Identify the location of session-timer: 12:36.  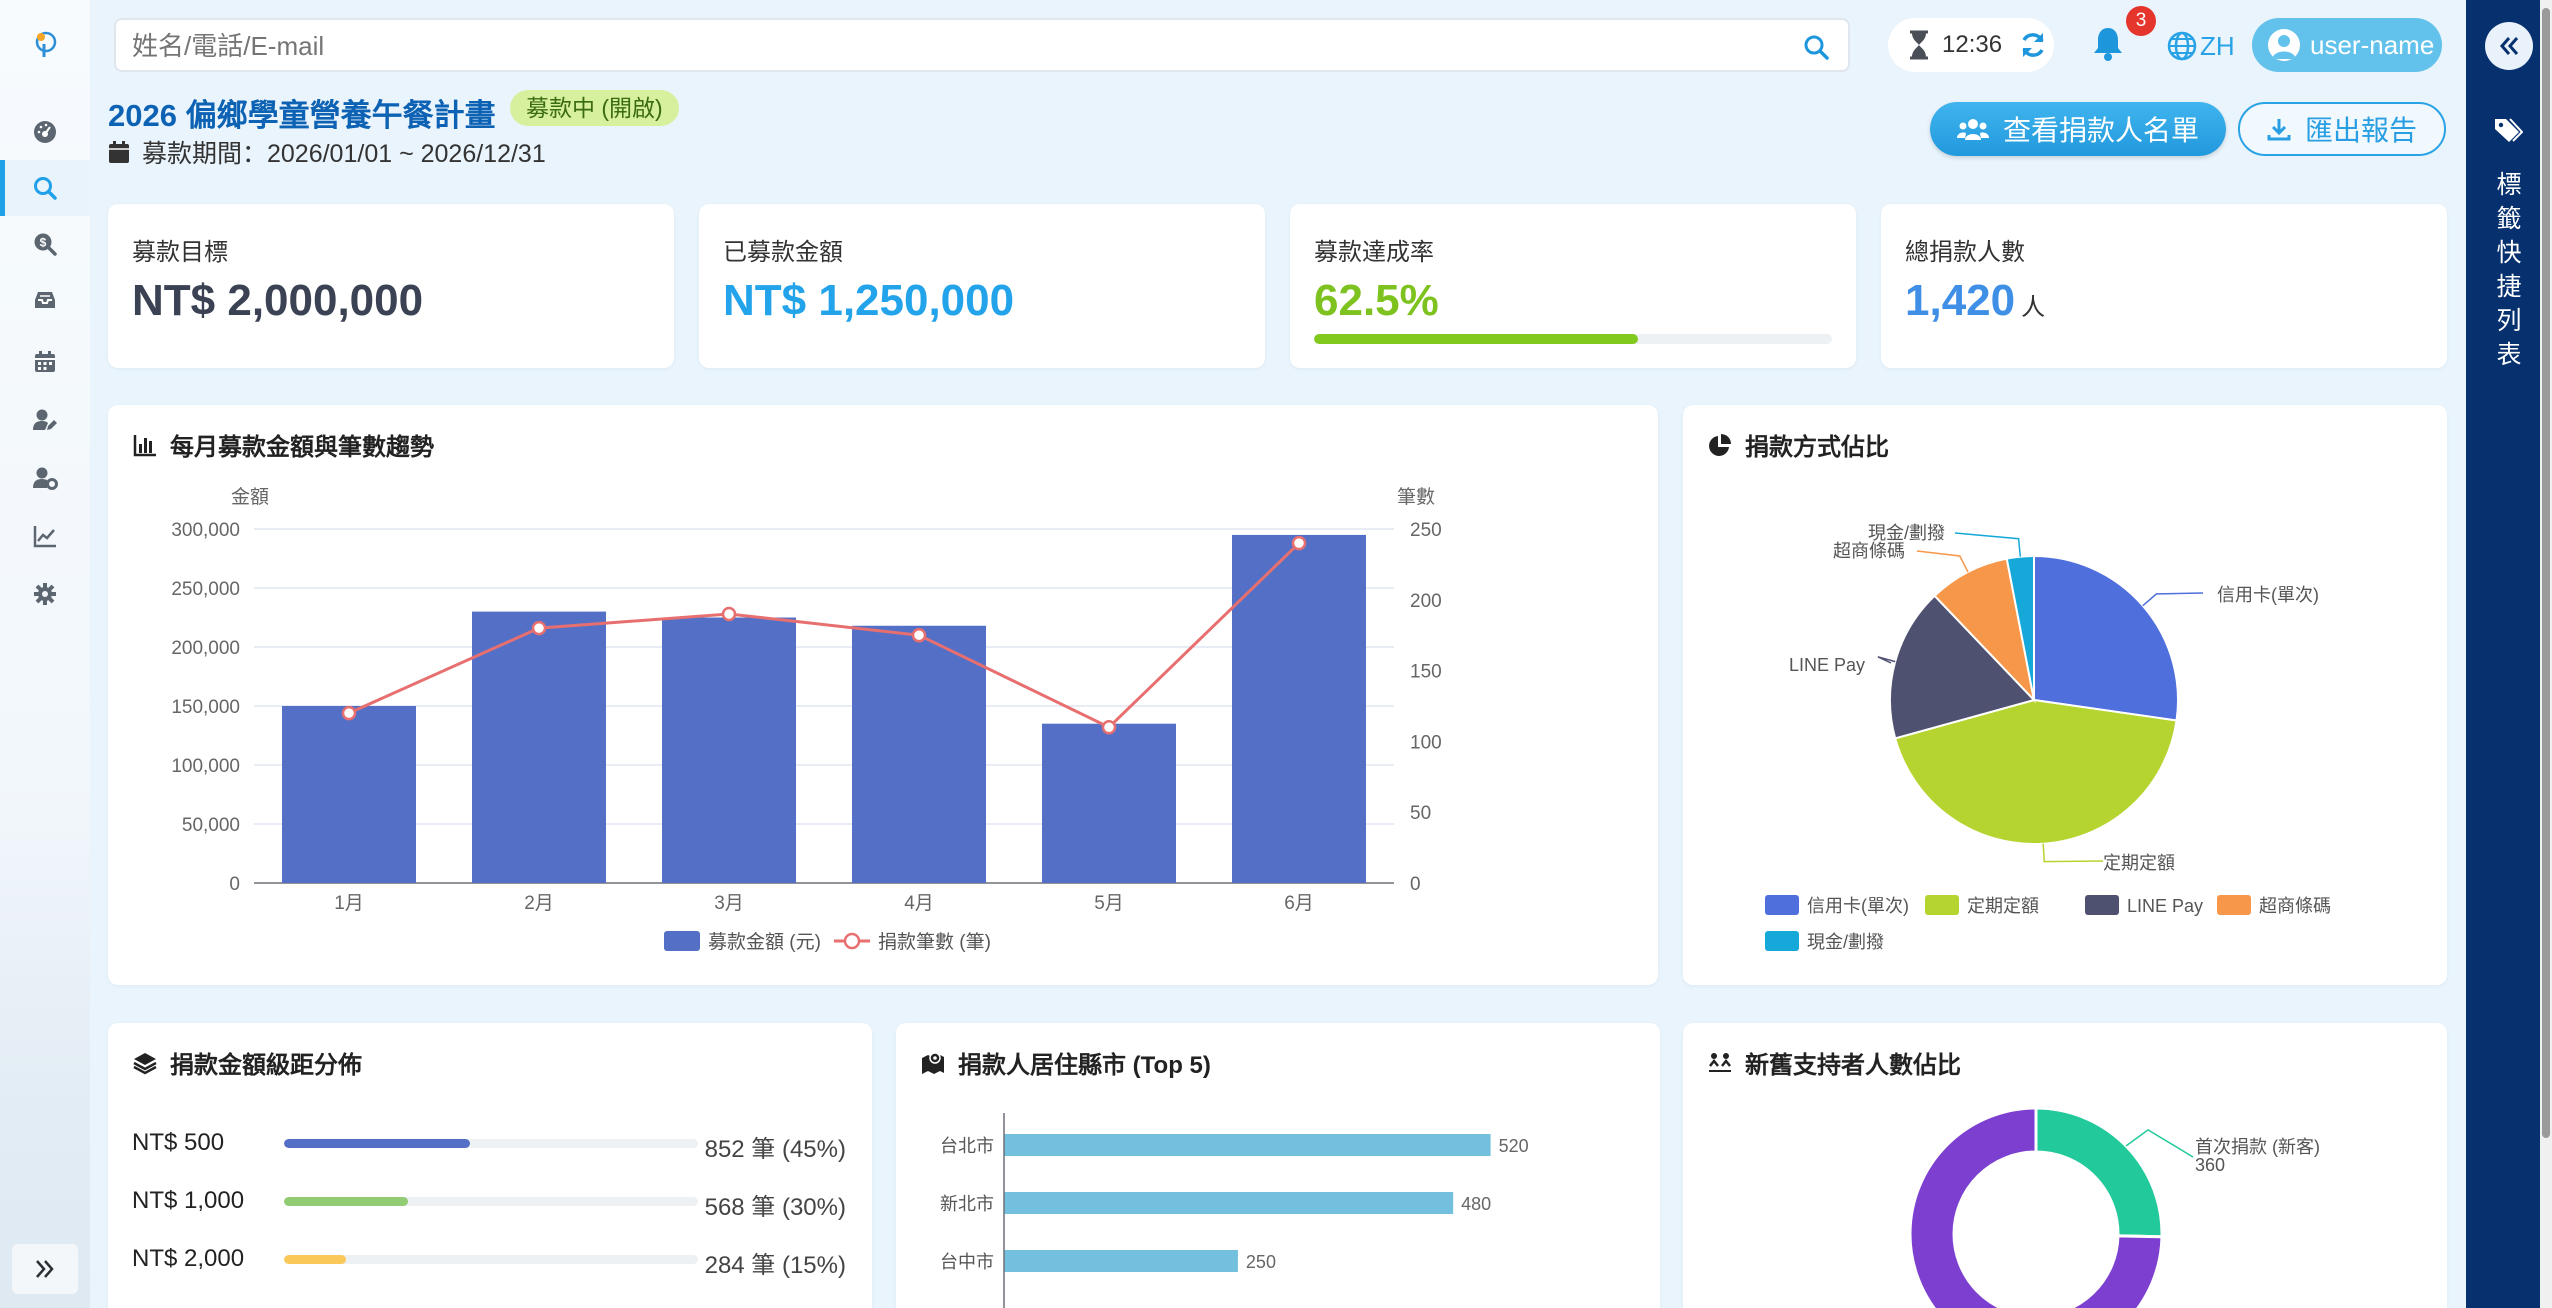
(1971, 45).